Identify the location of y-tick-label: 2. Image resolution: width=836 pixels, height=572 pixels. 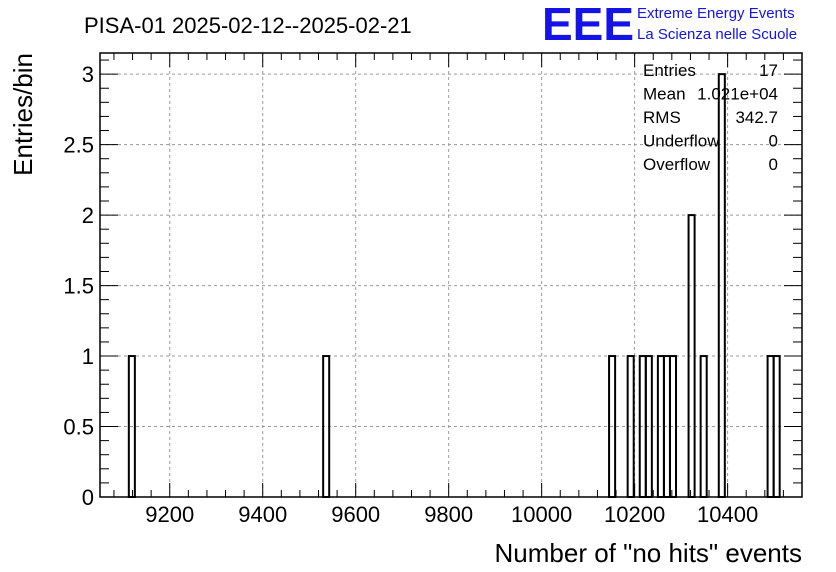
(88, 215).